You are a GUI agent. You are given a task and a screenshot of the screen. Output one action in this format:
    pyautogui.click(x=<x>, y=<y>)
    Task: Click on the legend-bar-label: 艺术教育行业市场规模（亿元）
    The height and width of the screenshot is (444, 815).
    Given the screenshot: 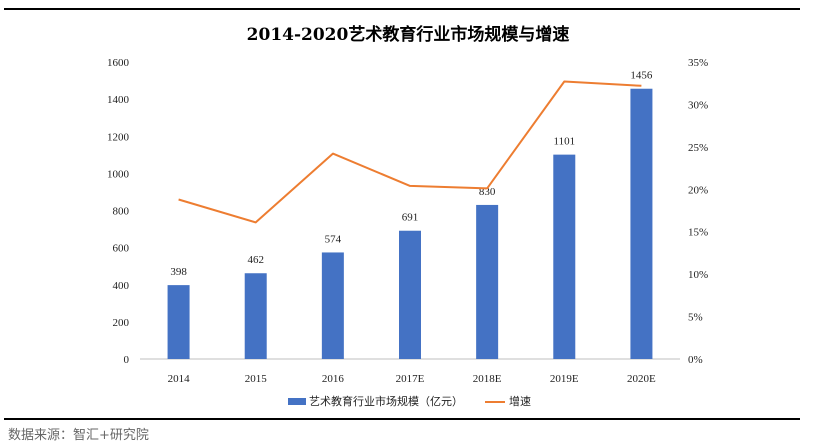 What is the action you would take?
    pyautogui.click(x=386, y=401)
    